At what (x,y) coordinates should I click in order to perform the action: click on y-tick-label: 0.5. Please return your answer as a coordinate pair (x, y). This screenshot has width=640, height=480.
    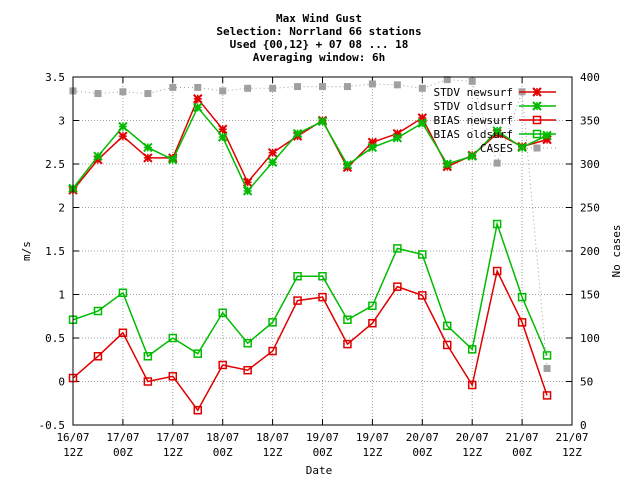
    Looking at the image, I should click on (55, 338).